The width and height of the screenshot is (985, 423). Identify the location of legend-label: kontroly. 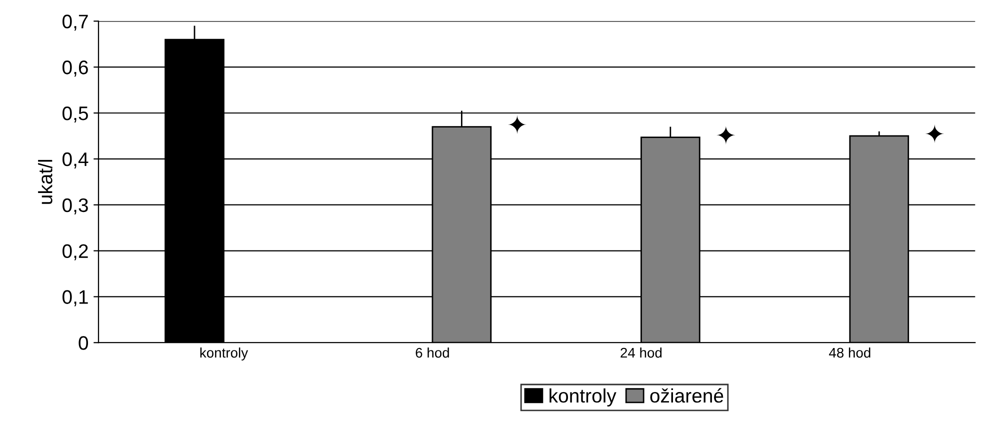
(583, 397).